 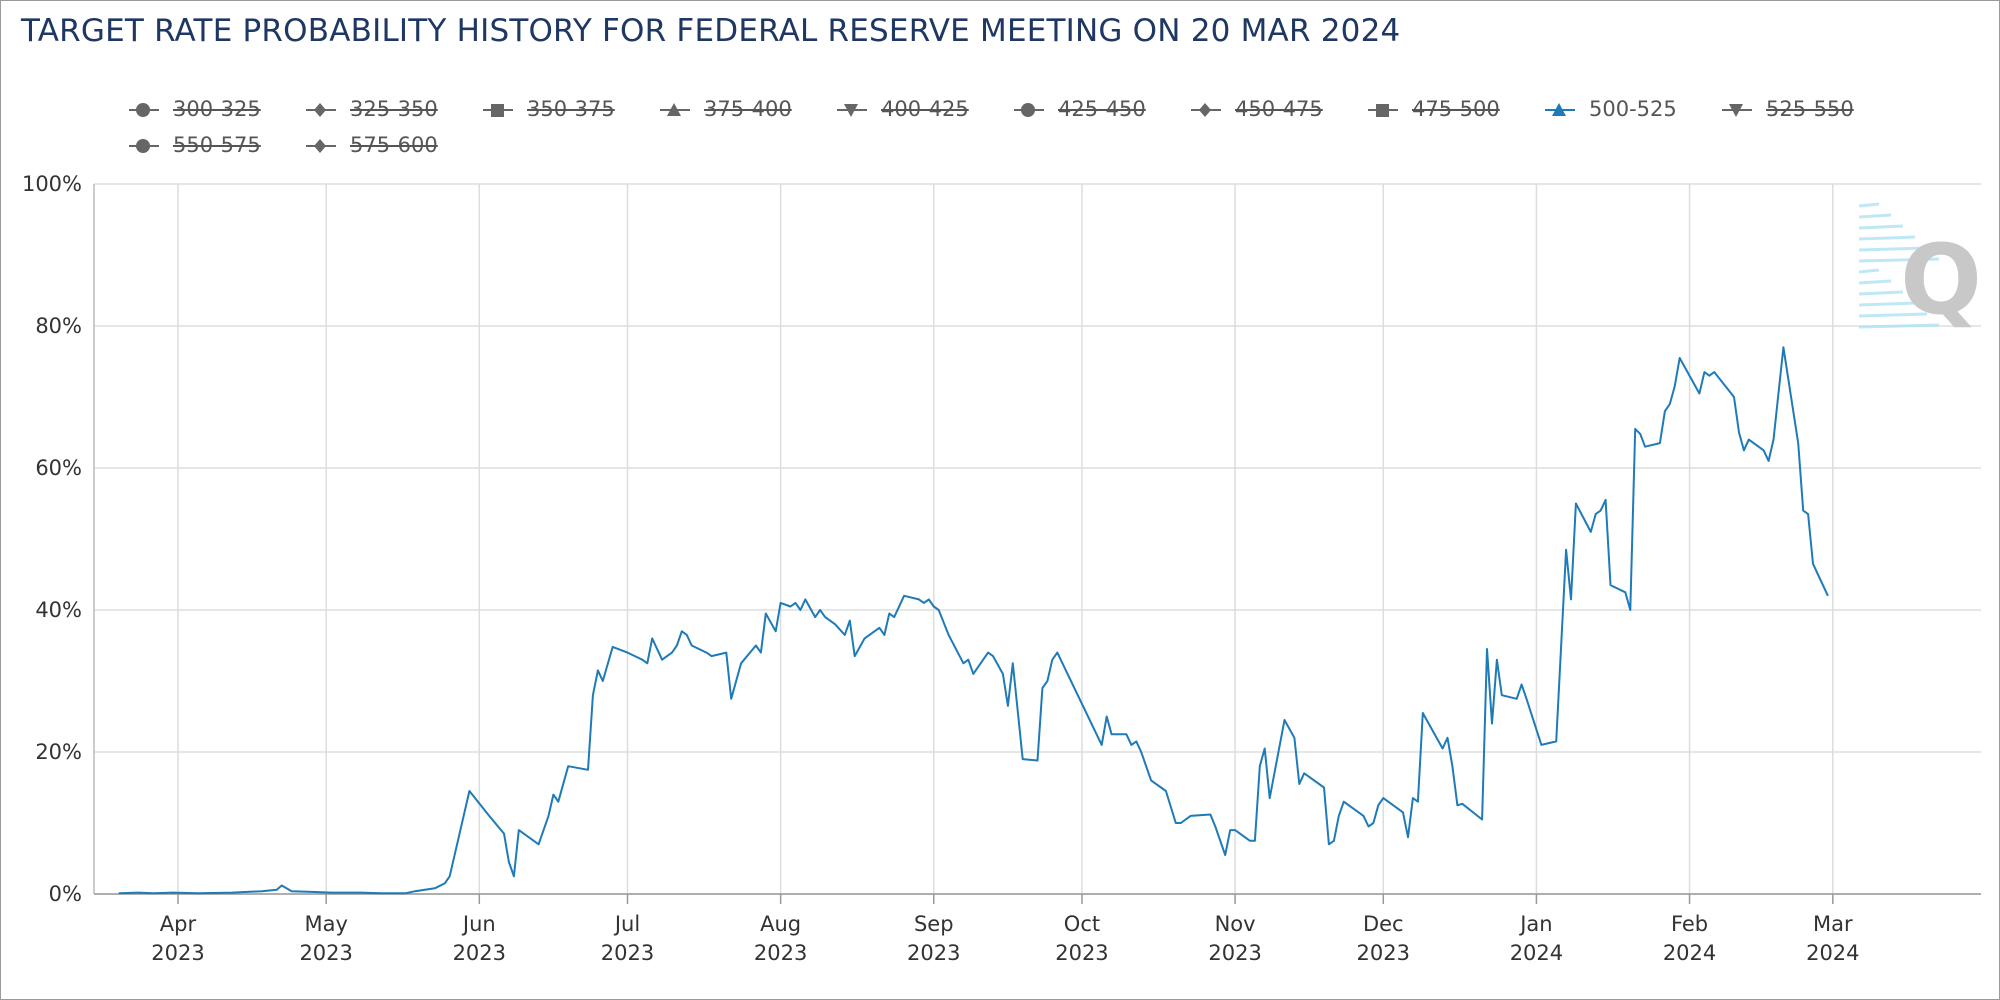 What do you see at coordinates (1383, 924) in the screenshot?
I see `x-tick-label-month: Dec` at bounding box center [1383, 924].